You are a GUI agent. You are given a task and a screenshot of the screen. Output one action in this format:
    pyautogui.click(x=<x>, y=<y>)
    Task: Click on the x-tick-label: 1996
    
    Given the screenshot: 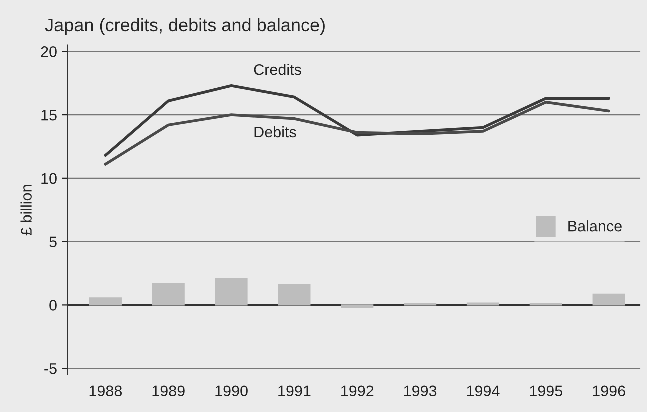 What is the action you would take?
    pyautogui.click(x=609, y=391)
    